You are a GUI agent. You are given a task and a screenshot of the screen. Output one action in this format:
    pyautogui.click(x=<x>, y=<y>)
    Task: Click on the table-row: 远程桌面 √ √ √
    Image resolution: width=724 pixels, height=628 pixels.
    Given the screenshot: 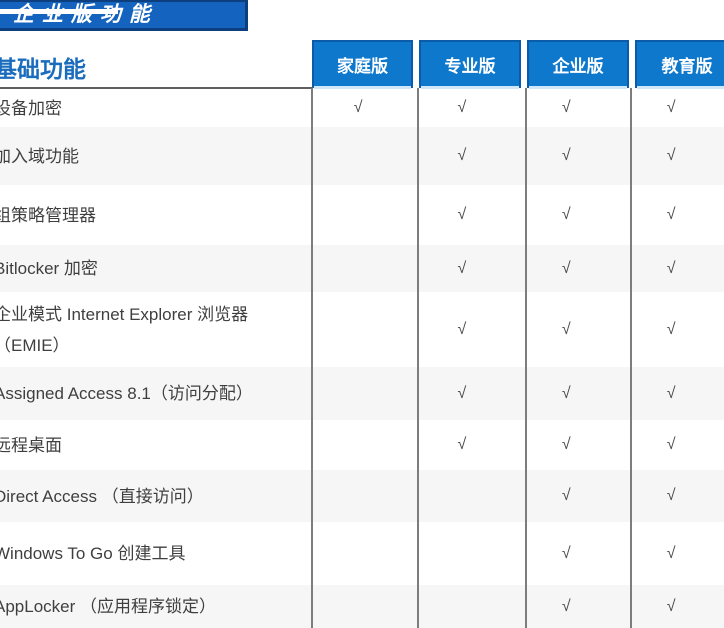 What is the action you would take?
    pyautogui.click(x=362, y=445)
    